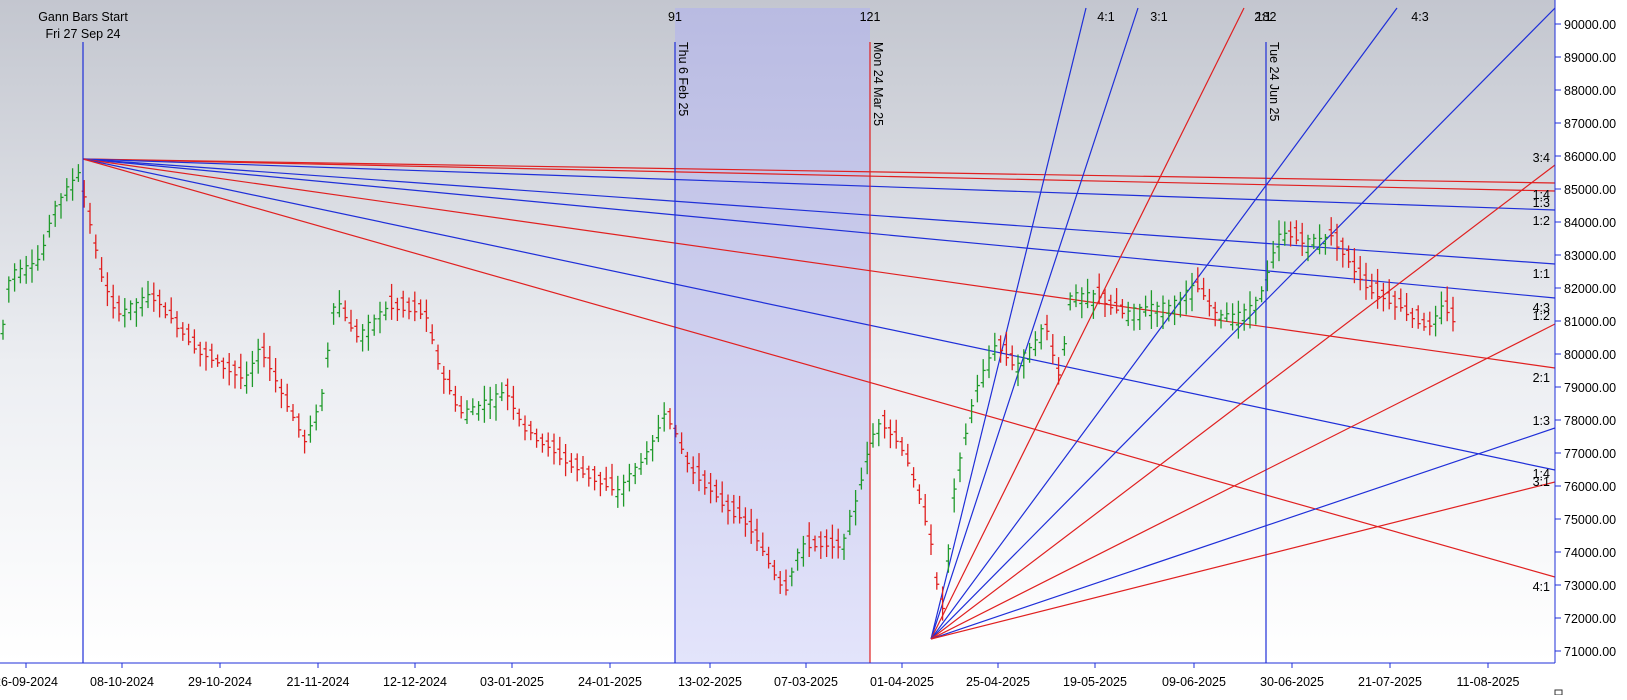 Image resolution: width=1627 pixels, height=700 pixels. I want to click on x-tick-label: 03-01-2025, so click(512, 682).